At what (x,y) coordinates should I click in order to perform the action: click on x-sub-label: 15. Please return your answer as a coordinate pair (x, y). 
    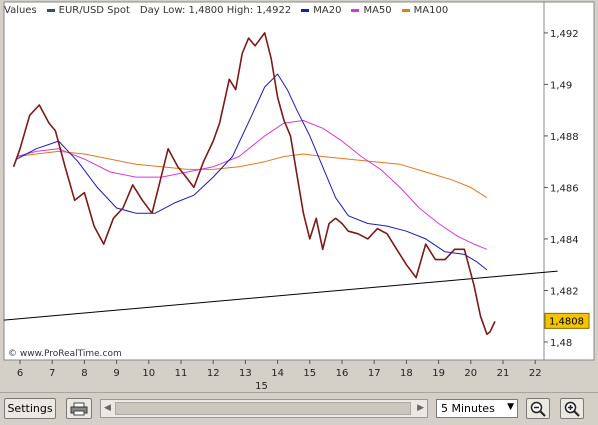
    Looking at the image, I should click on (261, 386).